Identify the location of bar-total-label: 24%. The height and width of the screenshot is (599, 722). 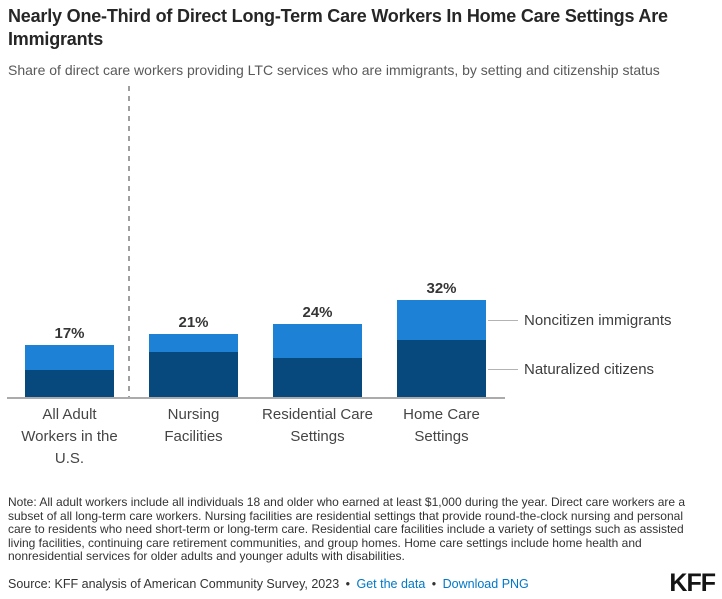
(317, 312).